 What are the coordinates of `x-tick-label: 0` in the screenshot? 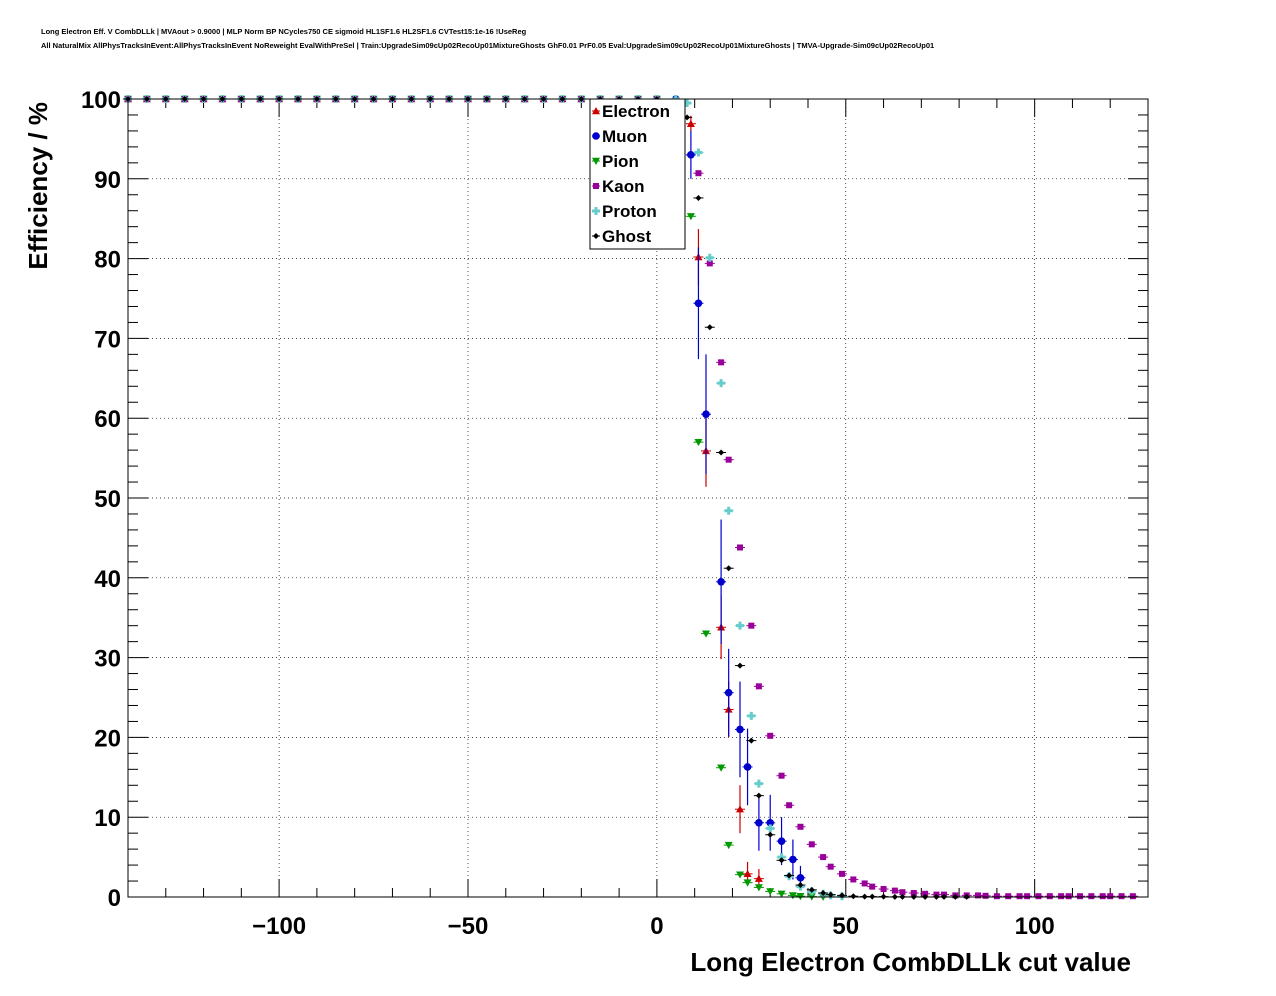 It's located at (656, 926).